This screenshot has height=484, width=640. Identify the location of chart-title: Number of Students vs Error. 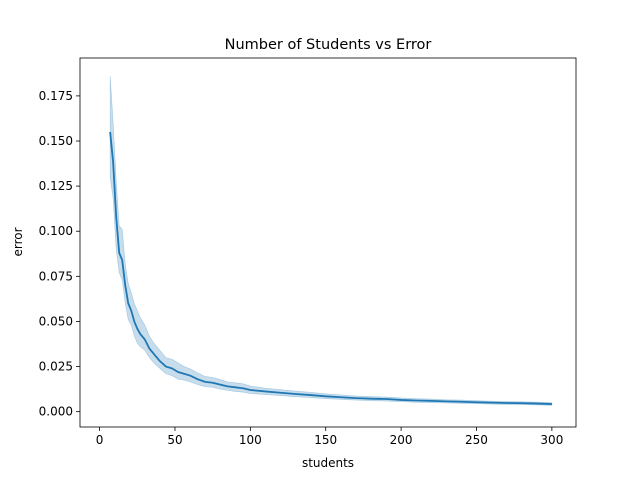
(328, 45).